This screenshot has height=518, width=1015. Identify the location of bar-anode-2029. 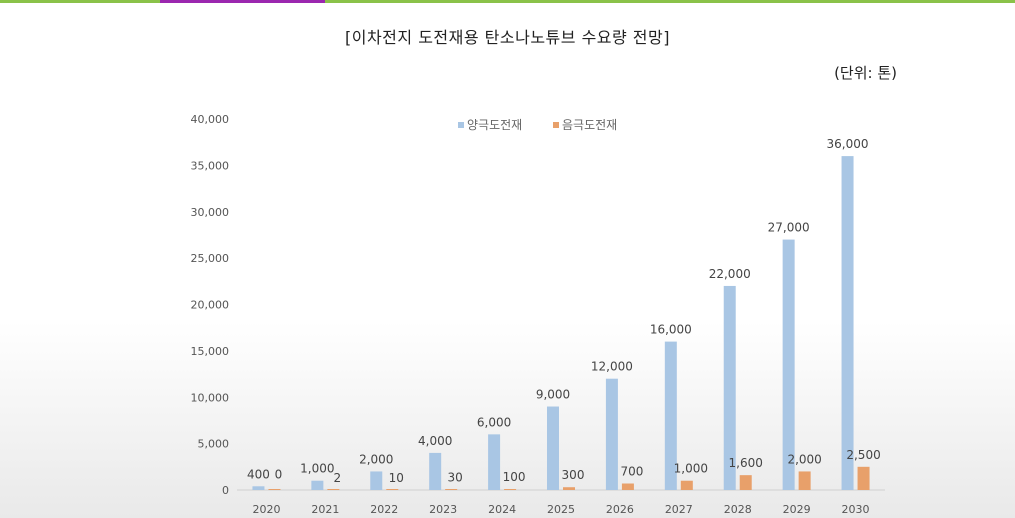
(788, 364).